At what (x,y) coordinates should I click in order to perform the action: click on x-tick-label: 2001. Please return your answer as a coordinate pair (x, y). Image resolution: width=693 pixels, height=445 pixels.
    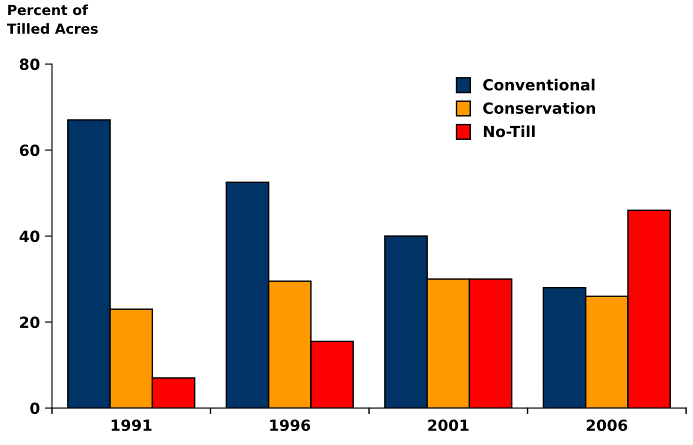
    Looking at the image, I should click on (448, 425).